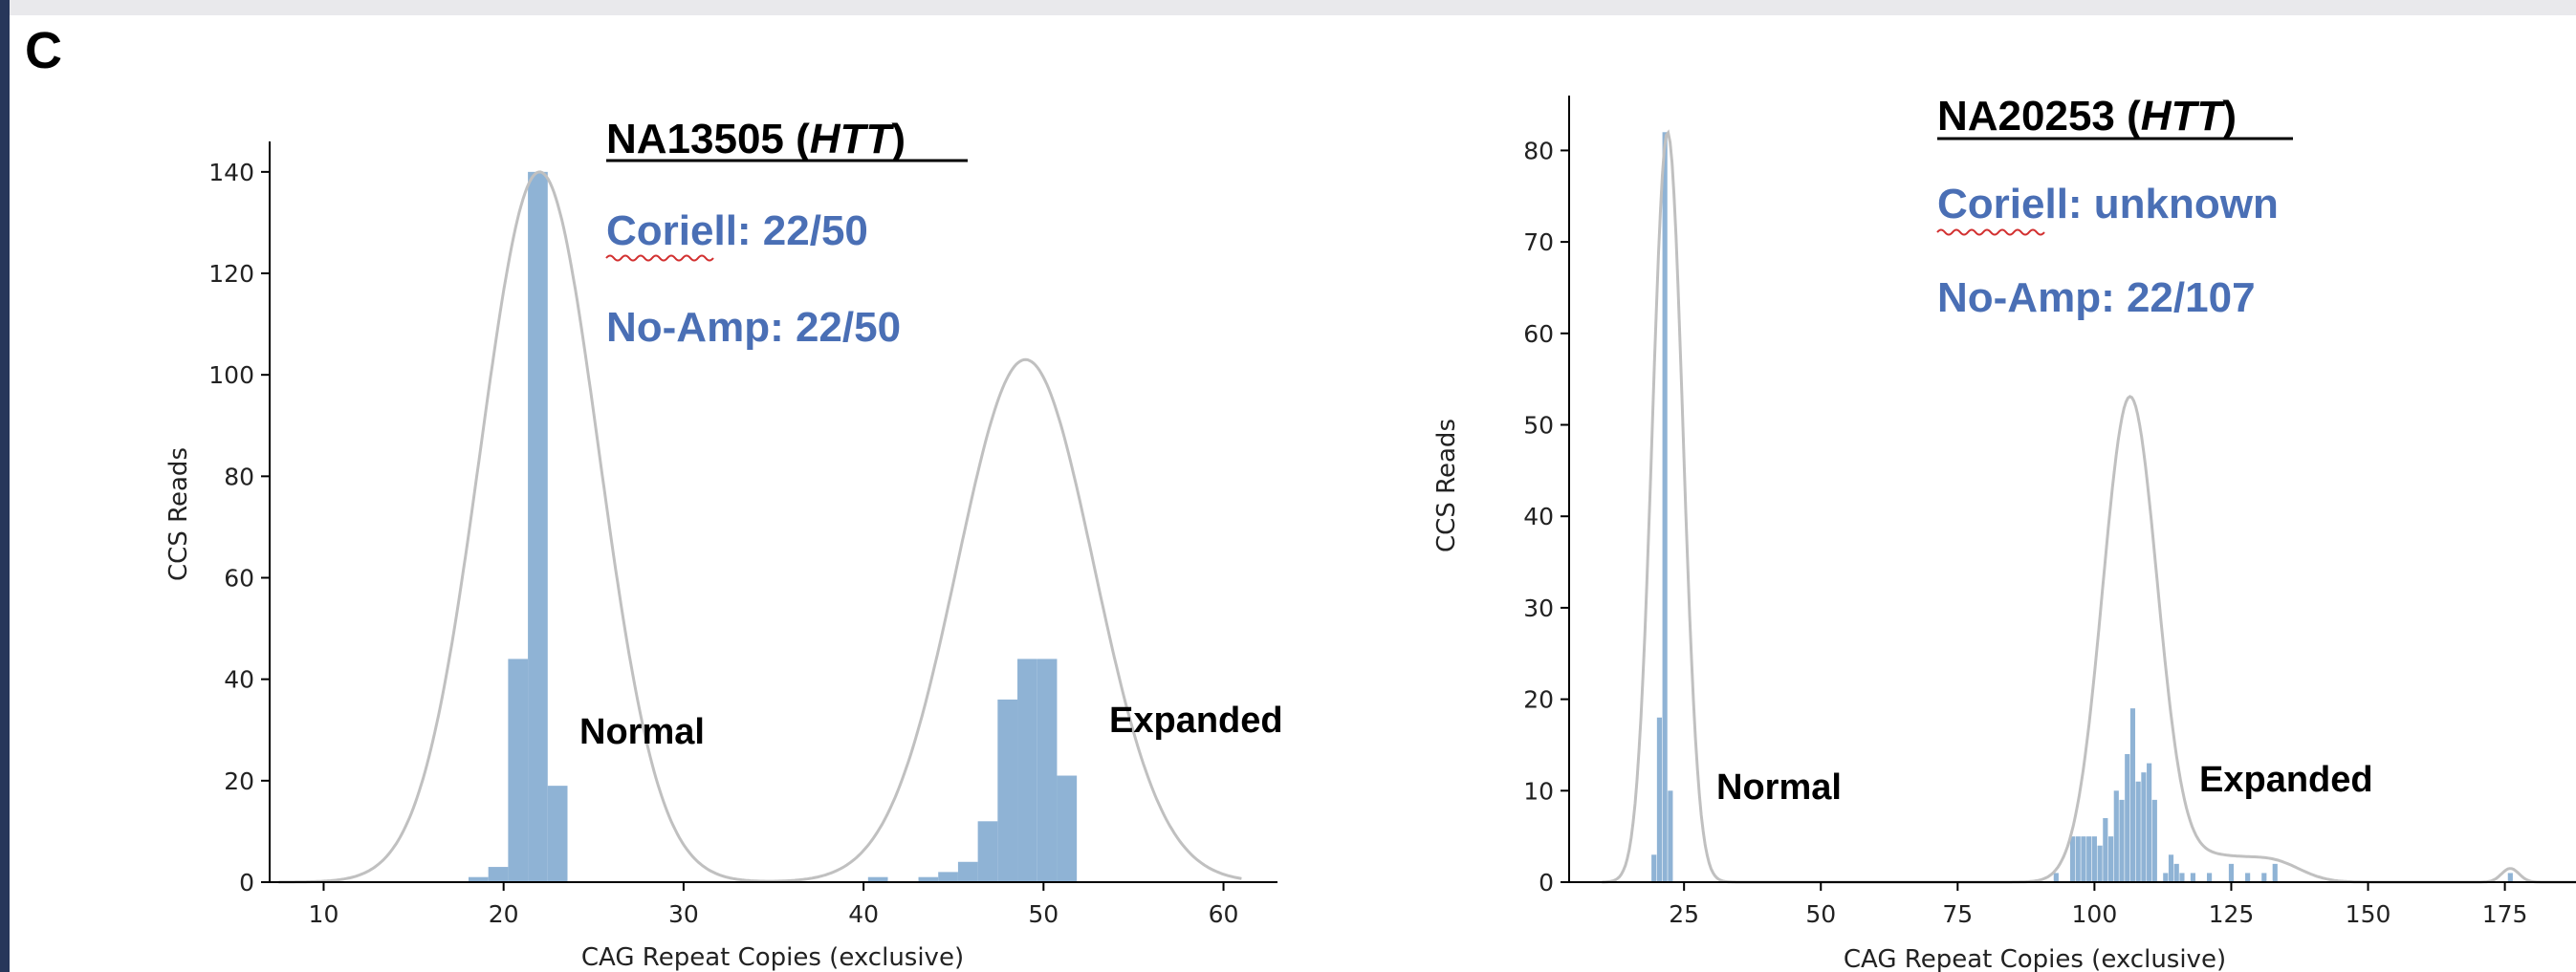 This screenshot has width=2576, height=972. What do you see at coordinates (2368, 914) in the screenshot?
I see `x-tick-label: 150` at bounding box center [2368, 914].